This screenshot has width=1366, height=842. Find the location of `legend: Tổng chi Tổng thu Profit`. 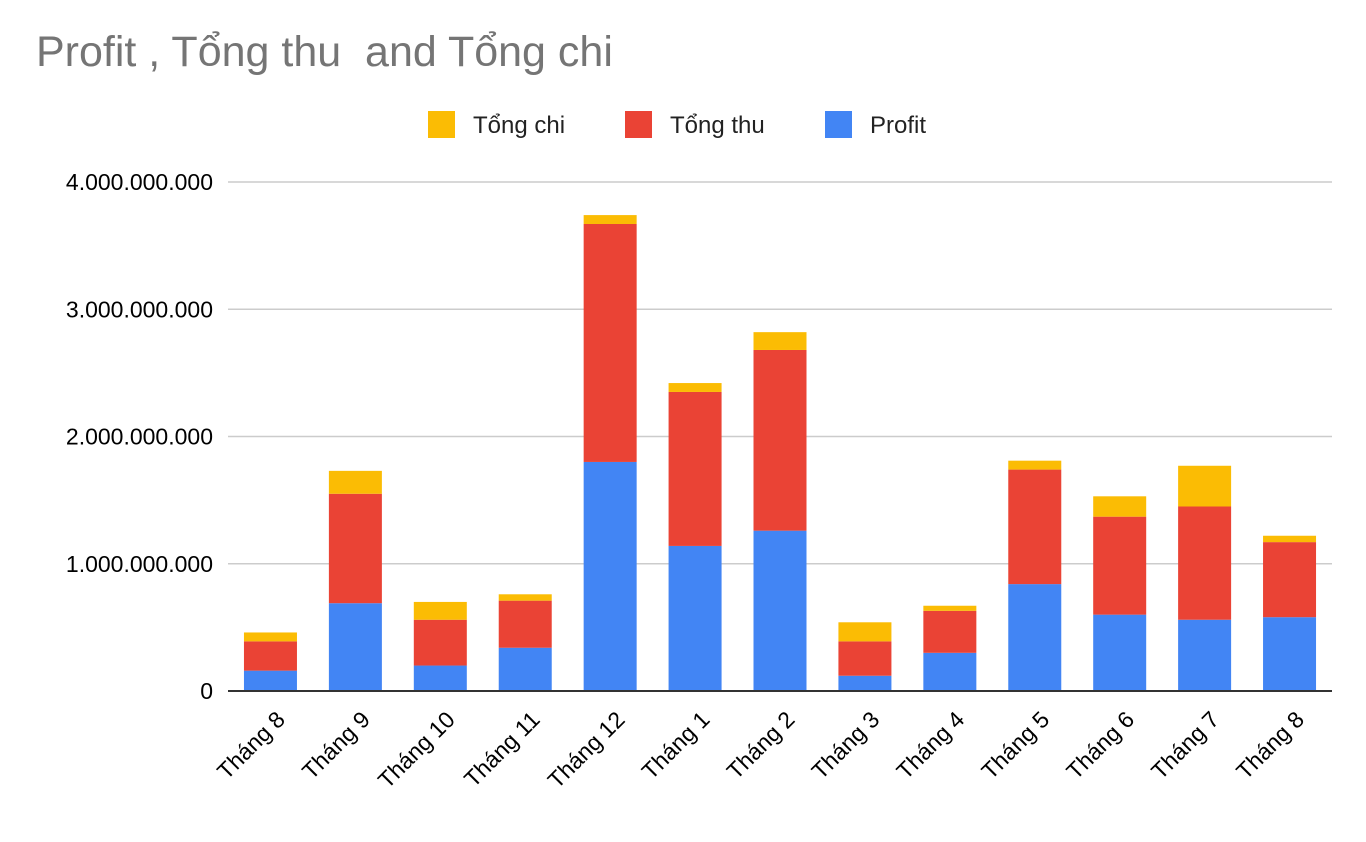

legend: Tổng chi Tổng thu Profit is located at coordinates (677, 125).